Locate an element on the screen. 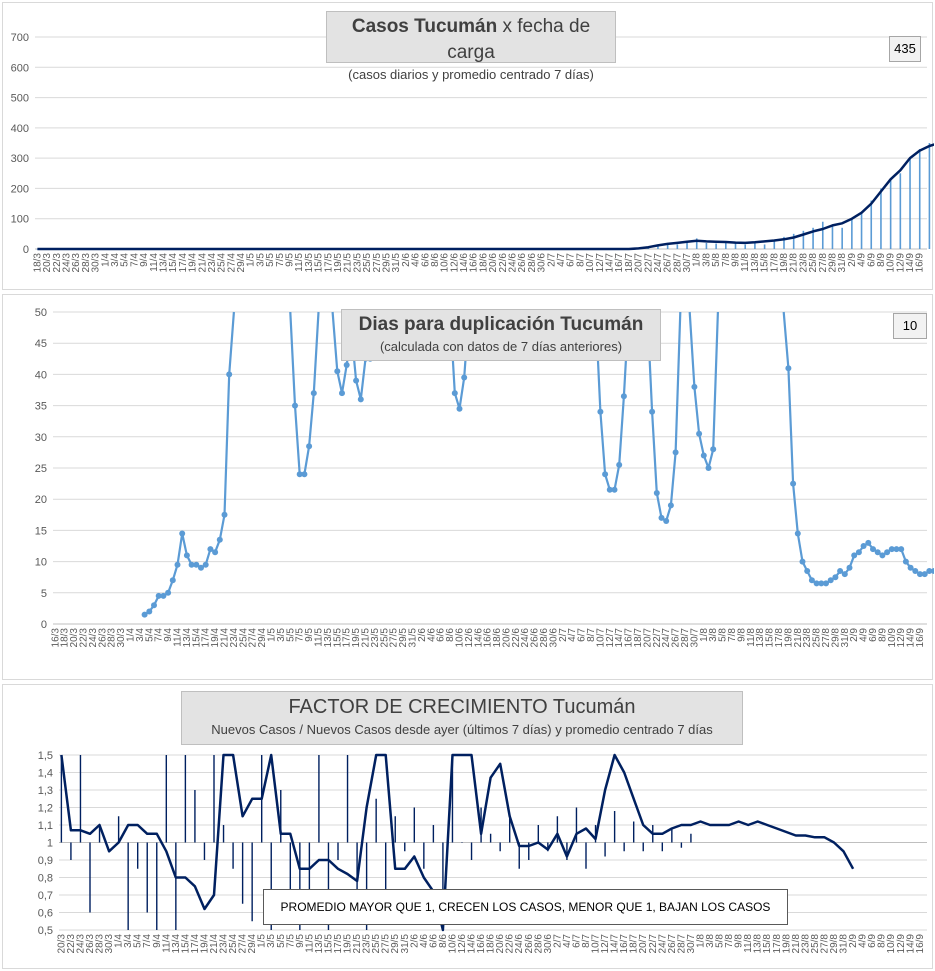  x-tick-label: 22/3 is located at coordinates (57, 263).